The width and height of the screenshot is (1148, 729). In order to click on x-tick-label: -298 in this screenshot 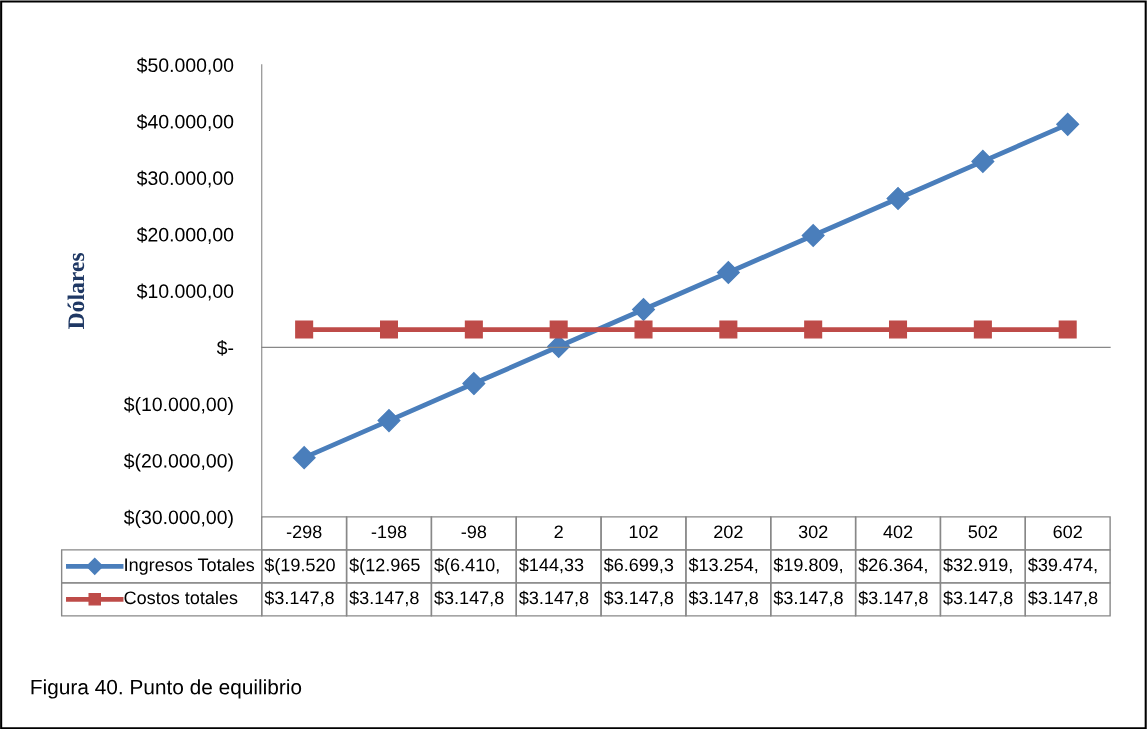, I will do `click(304, 532)`.